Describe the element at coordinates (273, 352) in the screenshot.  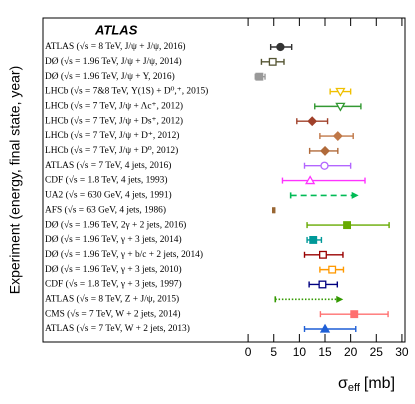
I see `x-tick-label: 5` at that location.